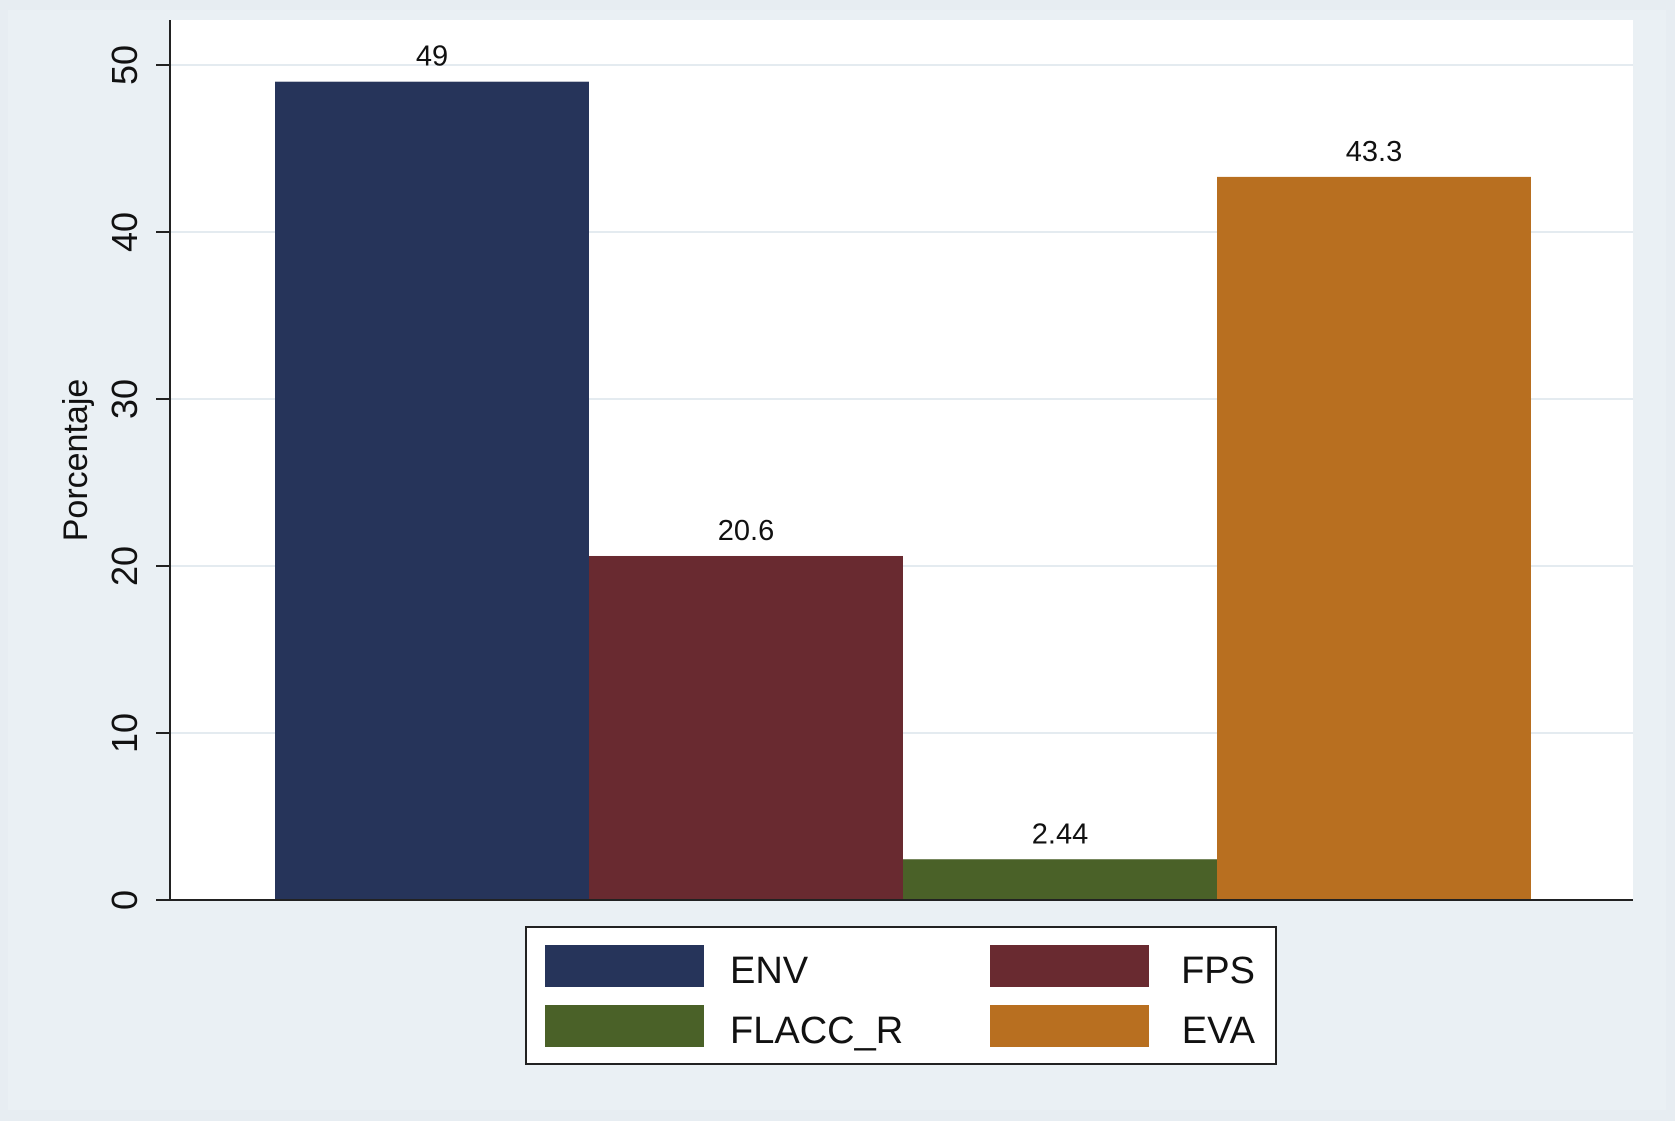 The width and height of the screenshot is (1675, 1121). Describe the element at coordinates (1060, 834) in the screenshot. I see `value-label-flacc-r: 2.44` at that location.